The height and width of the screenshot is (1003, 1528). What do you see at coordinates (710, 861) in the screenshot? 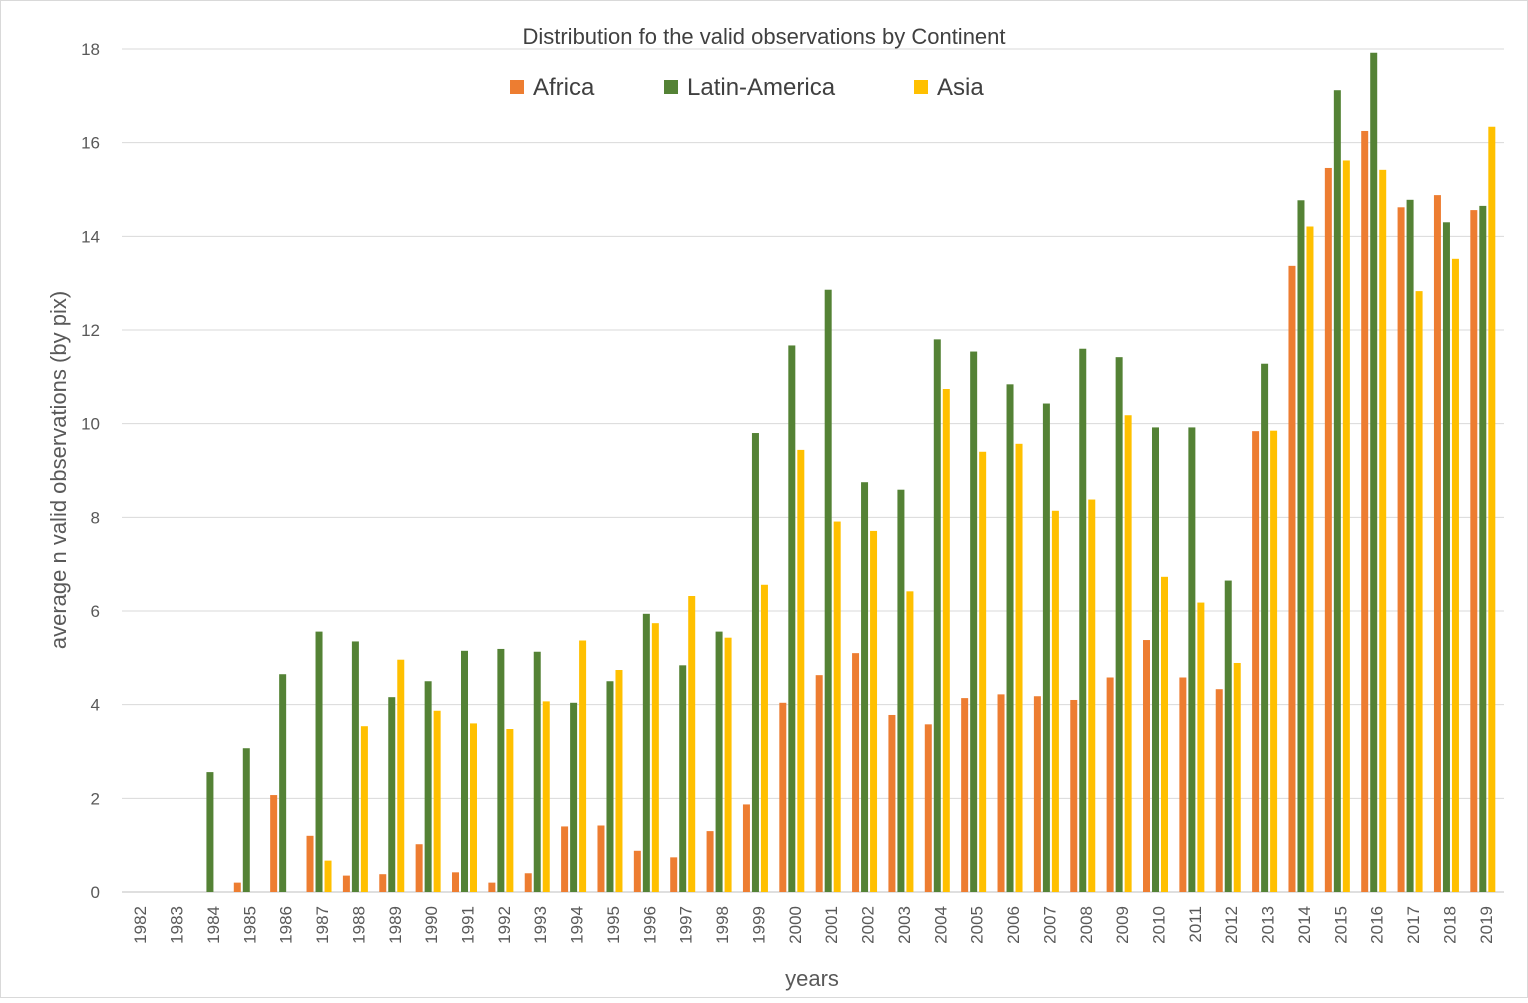
I see `bar-africa-1998` at bounding box center [710, 861].